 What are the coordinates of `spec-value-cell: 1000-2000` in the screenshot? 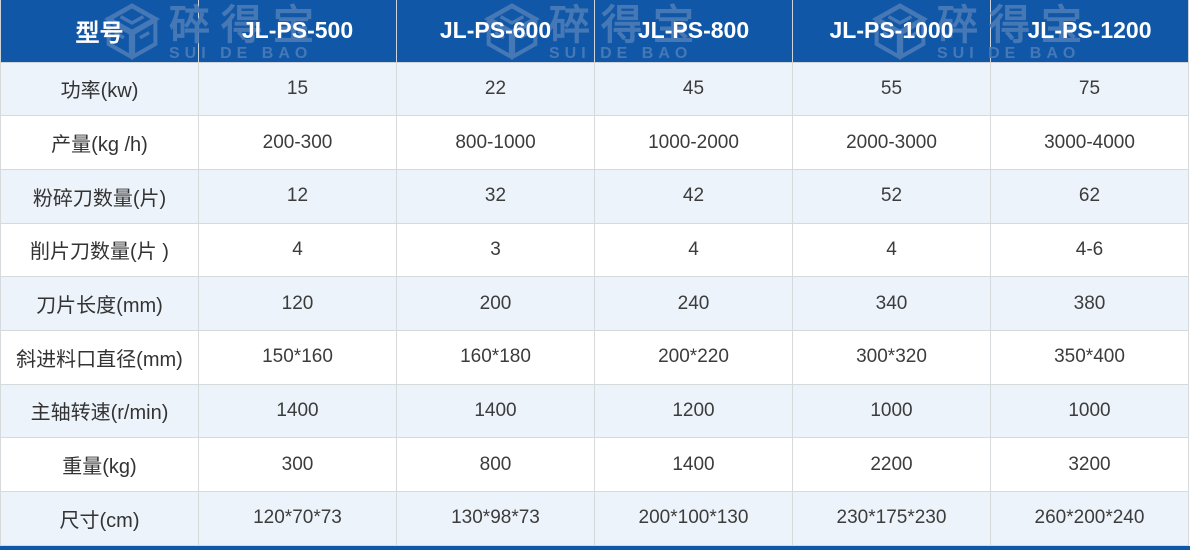 It's located at (693, 142).